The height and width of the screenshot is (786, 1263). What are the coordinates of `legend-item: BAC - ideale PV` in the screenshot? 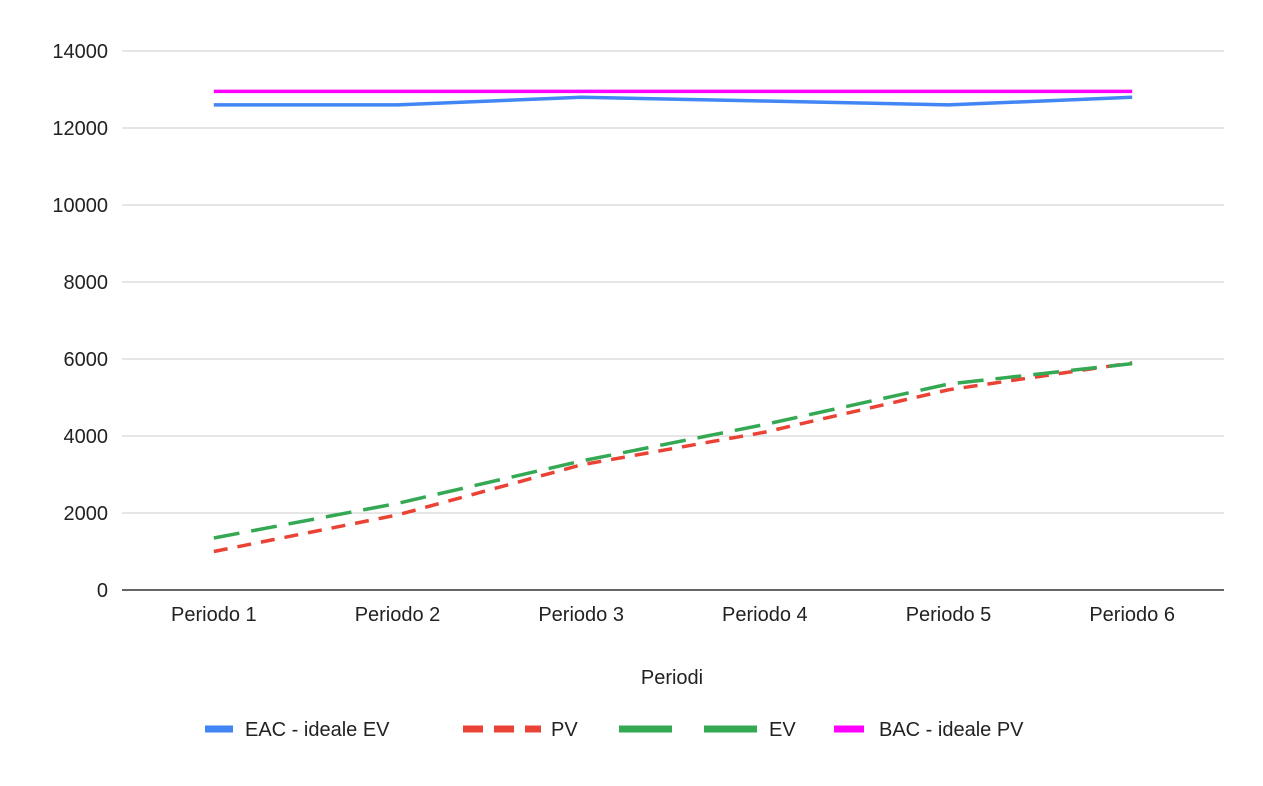 It's located at (929, 730).